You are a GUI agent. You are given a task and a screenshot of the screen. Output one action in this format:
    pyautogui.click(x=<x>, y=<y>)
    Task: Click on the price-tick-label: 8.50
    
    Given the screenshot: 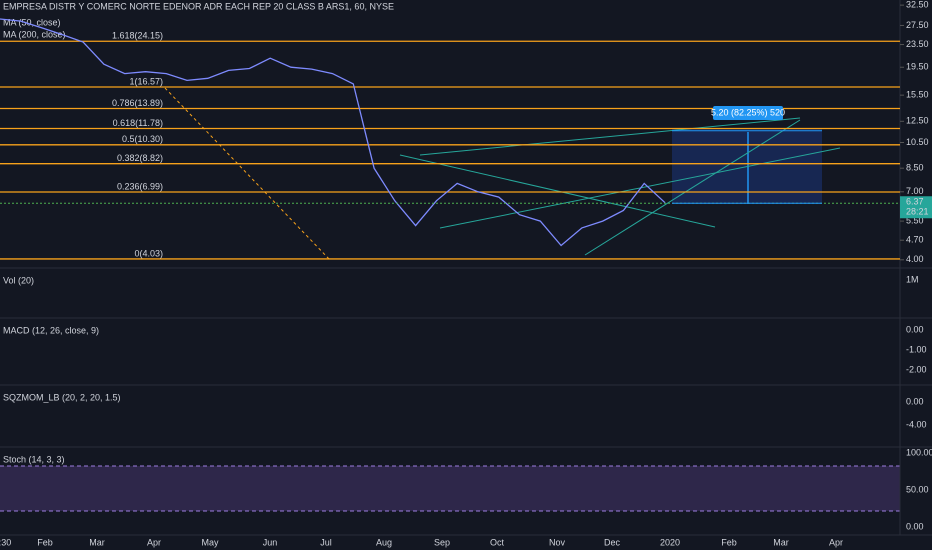 What is the action you would take?
    pyautogui.click(x=915, y=168)
    